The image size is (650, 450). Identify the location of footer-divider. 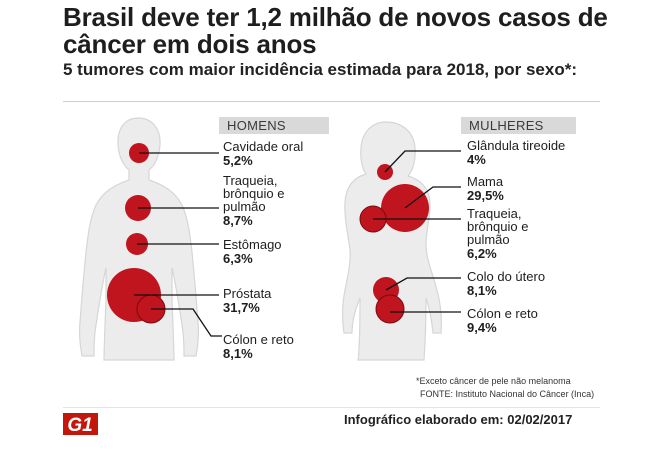
(331, 407).